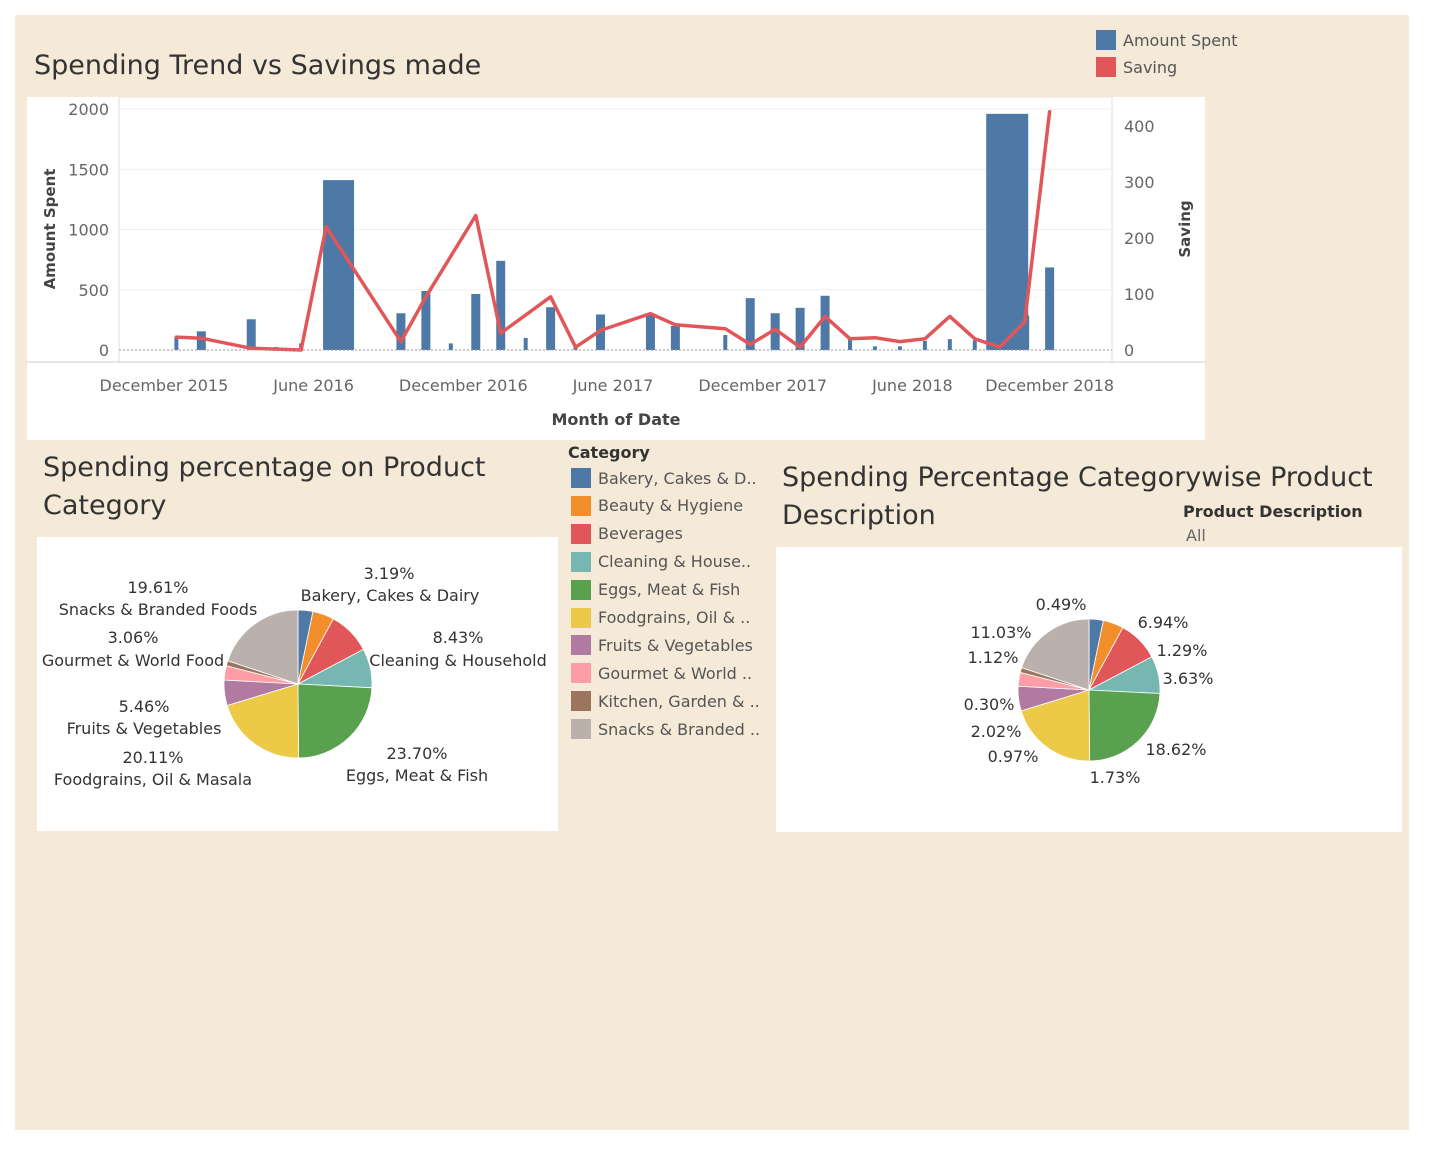 This screenshot has width=1429, height=1158. I want to click on pie-percent-label: 0.30%, so click(989, 704).